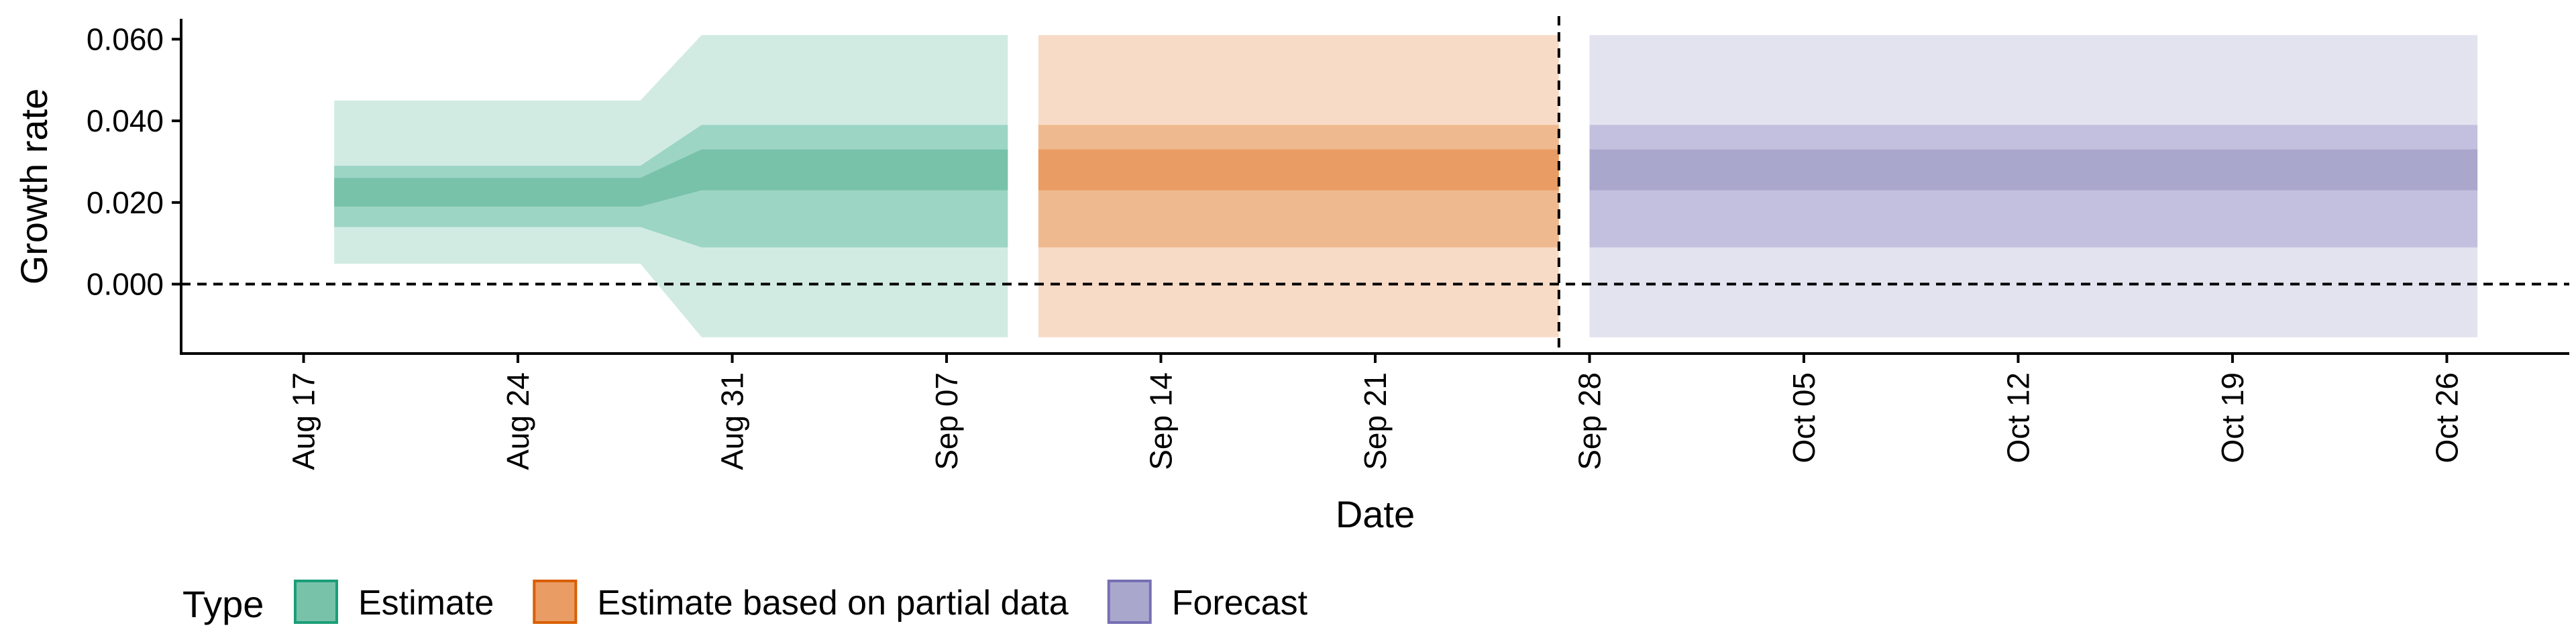  What do you see at coordinates (1240, 603) in the screenshot?
I see `legend-label: Forecast` at bounding box center [1240, 603].